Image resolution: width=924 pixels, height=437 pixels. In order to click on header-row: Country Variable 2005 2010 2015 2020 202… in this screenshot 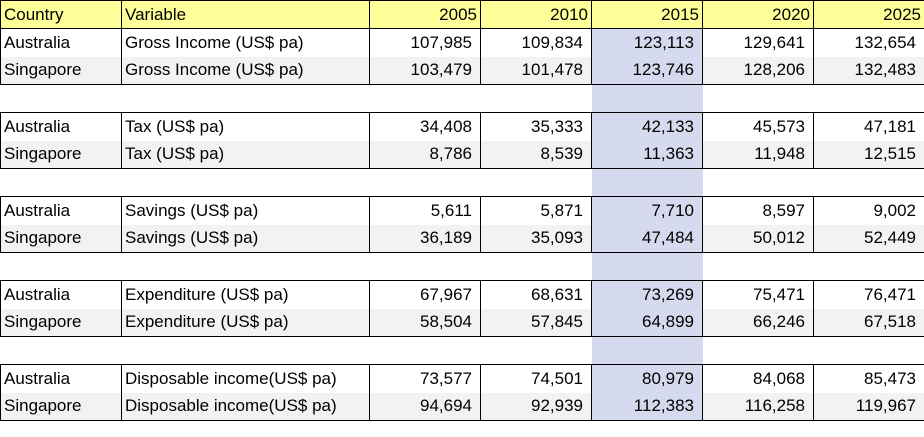, I will do `click(462, 14)`.